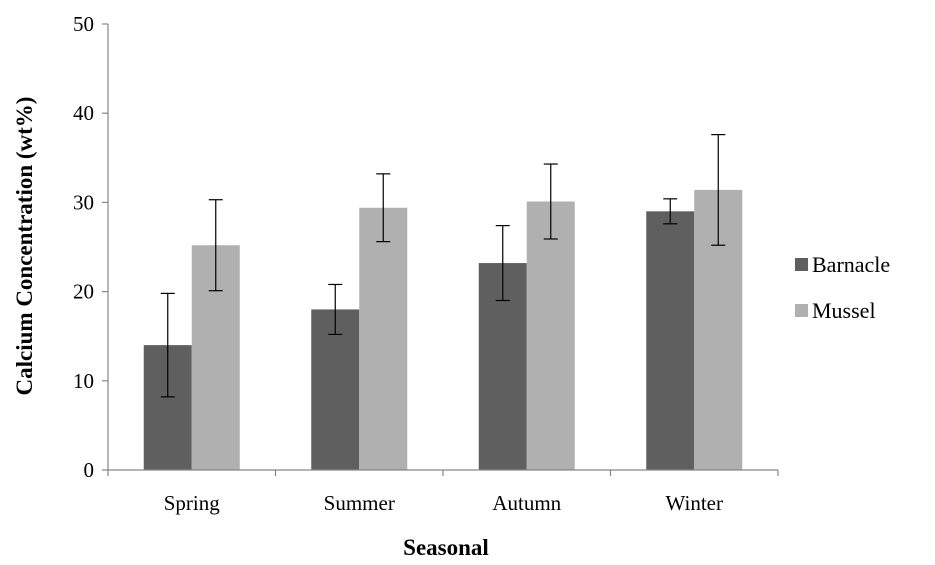  Describe the element at coordinates (83, 202) in the screenshot. I see `y-tick-label: 30` at that location.